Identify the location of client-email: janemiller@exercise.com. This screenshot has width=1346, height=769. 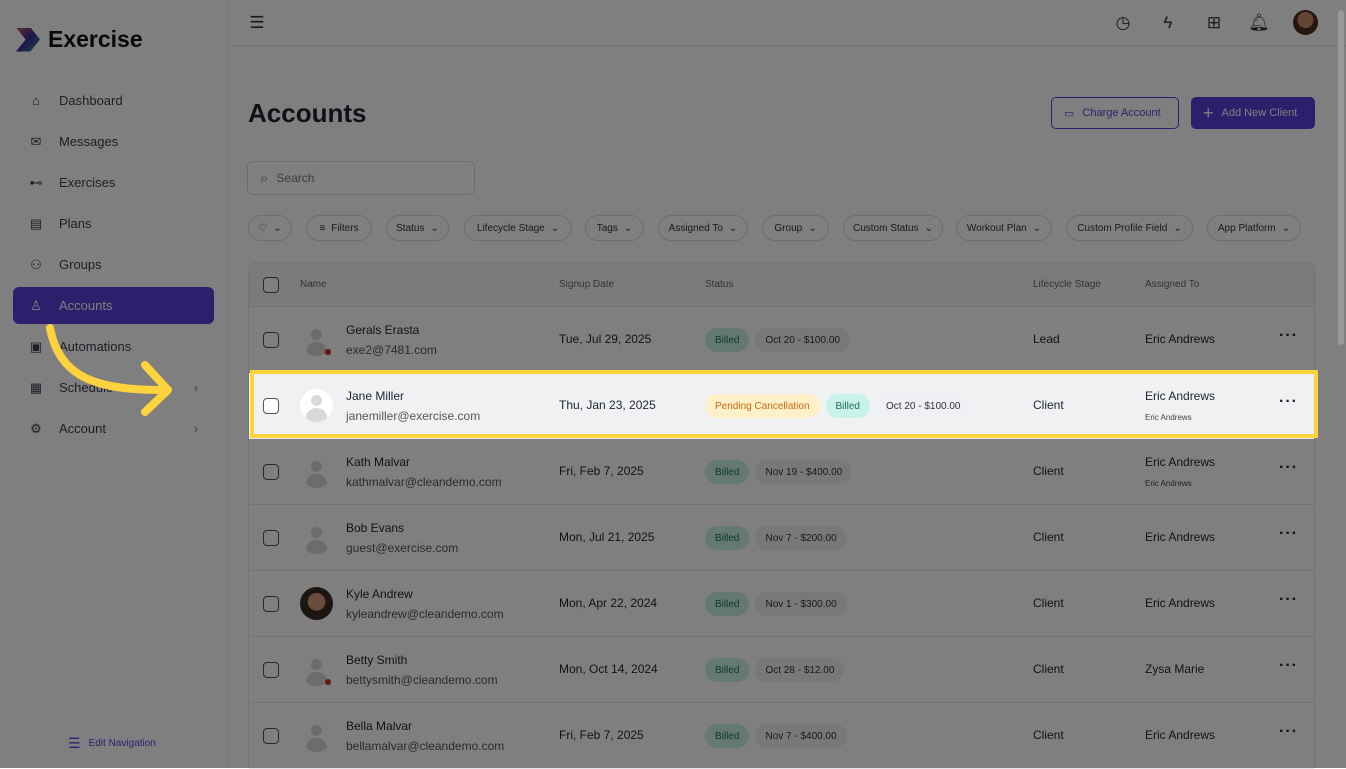
(413, 416).